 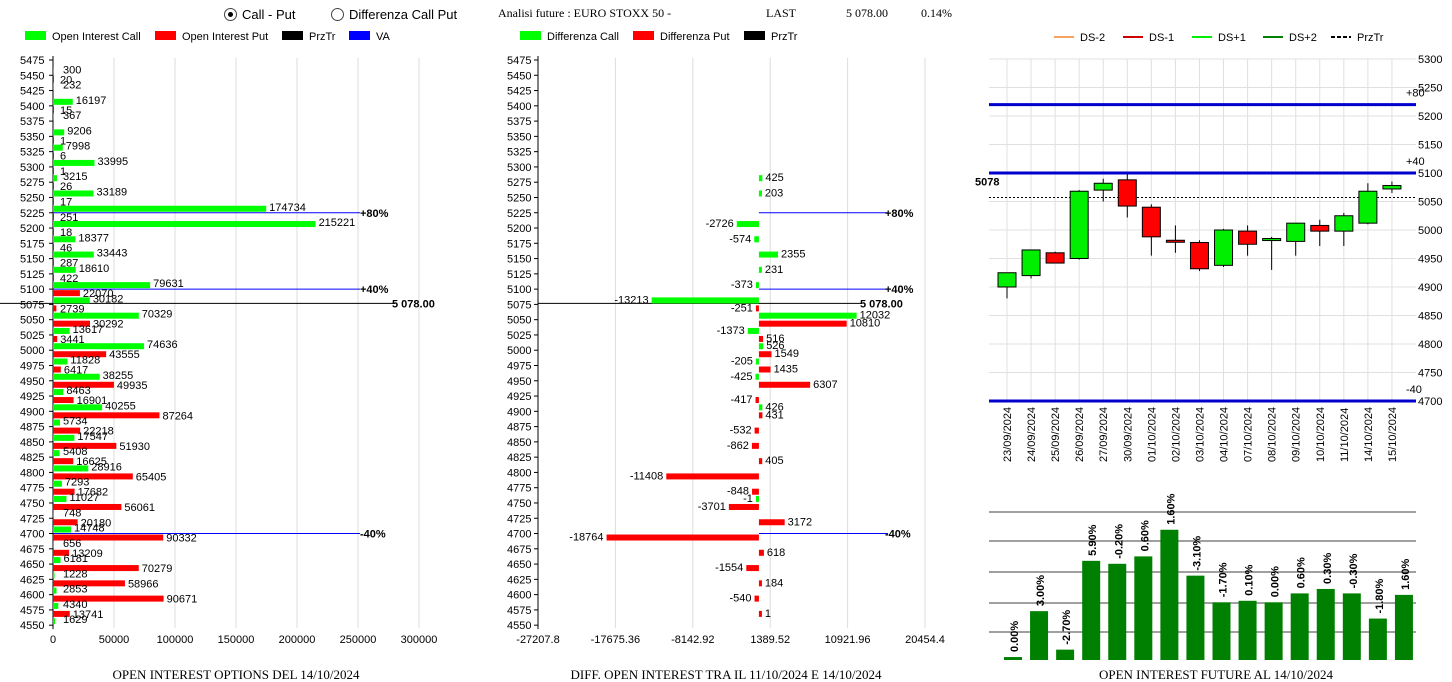 I want to click on oi-call-label: 74636, so click(x=162, y=345).